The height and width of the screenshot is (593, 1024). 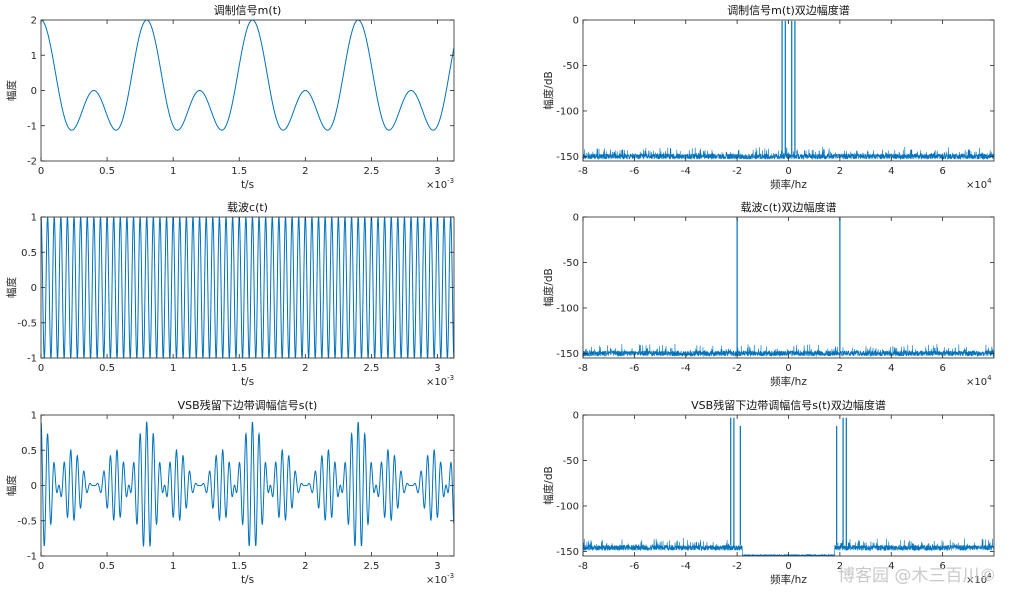 I want to click on m_time-axes-box, so click(x=247, y=90).